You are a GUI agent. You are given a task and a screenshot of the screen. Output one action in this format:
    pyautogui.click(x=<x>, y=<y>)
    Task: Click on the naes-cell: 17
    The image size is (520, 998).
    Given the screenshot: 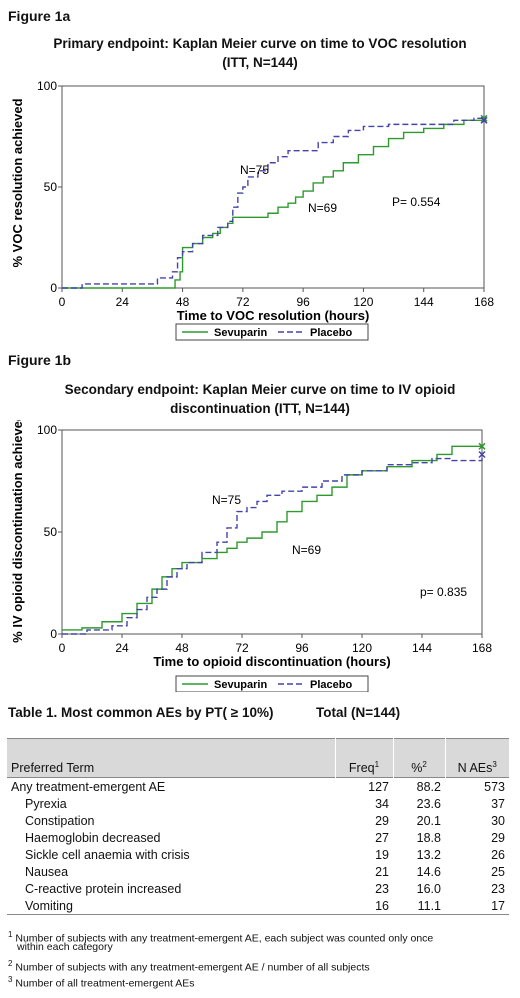 What is the action you would take?
    pyautogui.click(x=498, y=905)
    